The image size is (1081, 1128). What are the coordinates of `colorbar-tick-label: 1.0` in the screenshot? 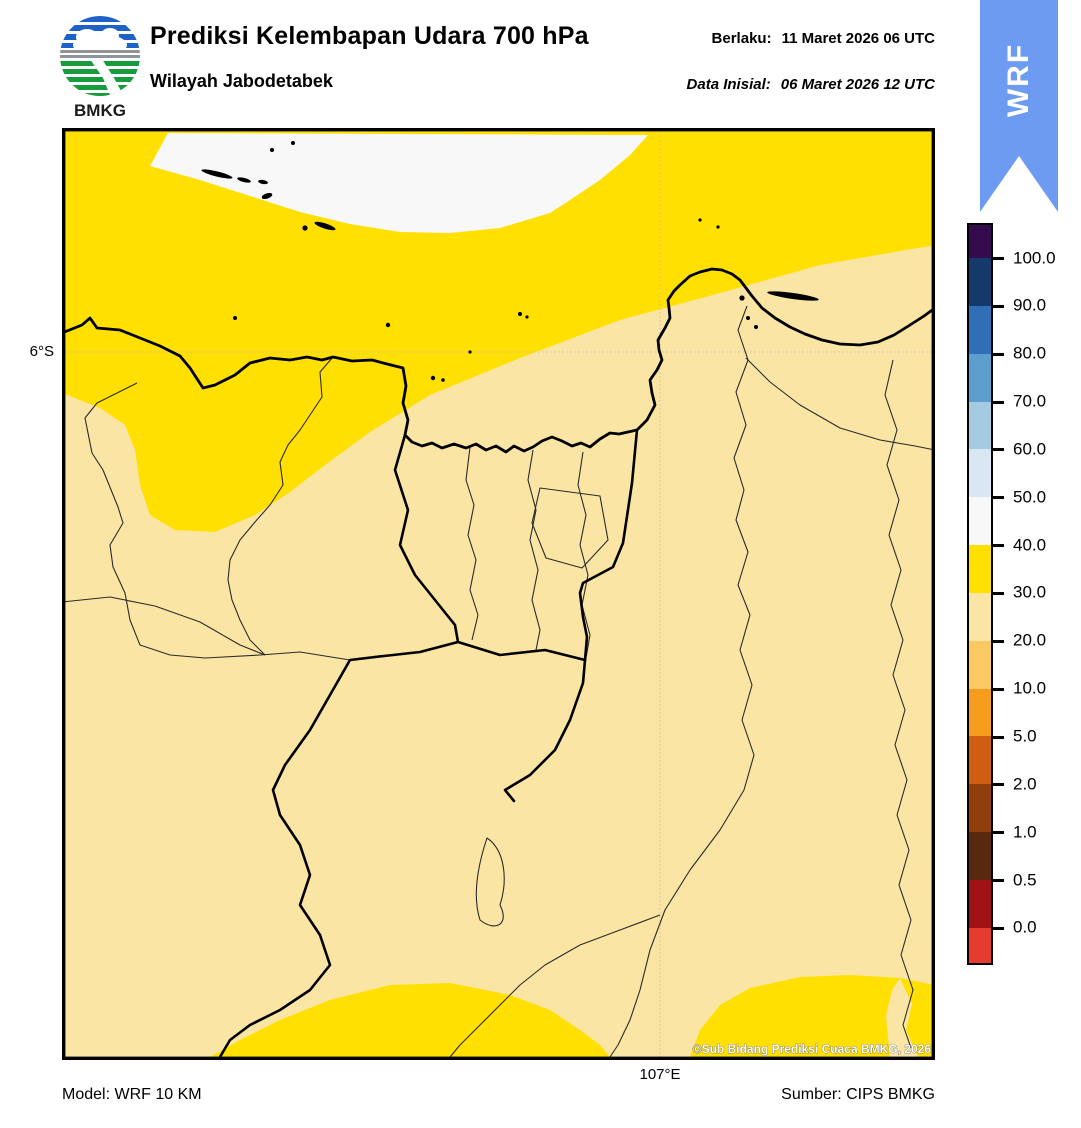 It's located at (1025, 832).